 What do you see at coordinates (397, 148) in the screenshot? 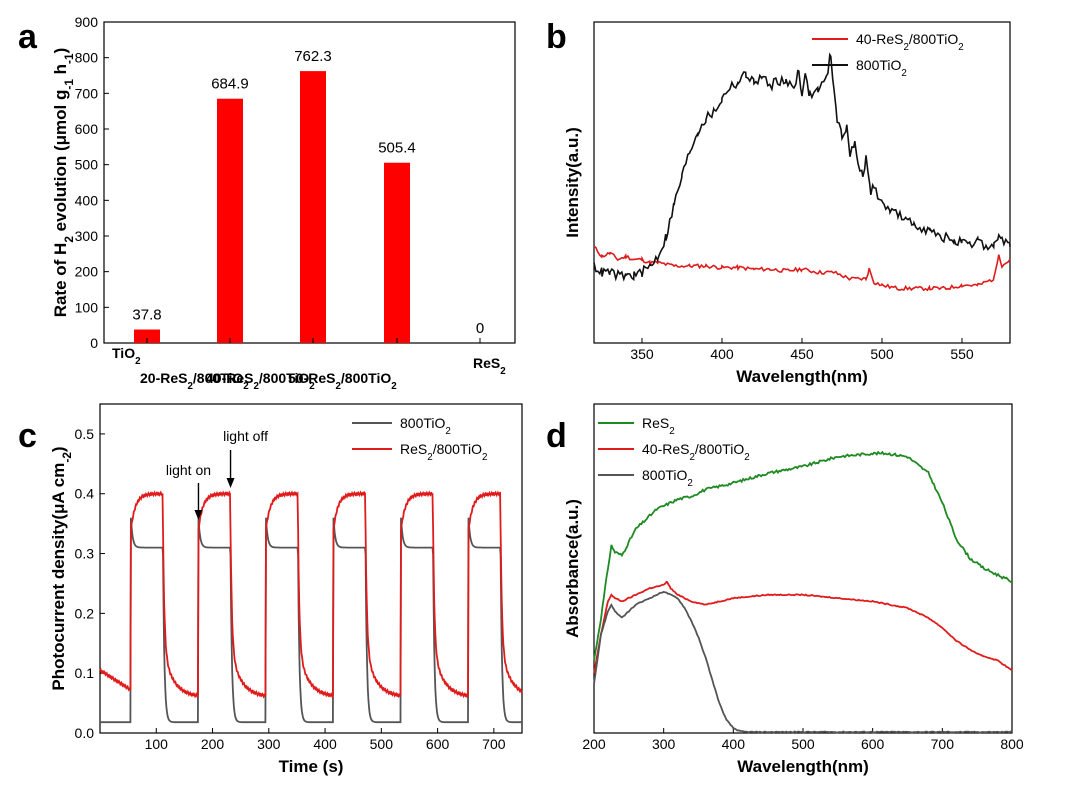
I see `panel-a-value-label: 505.4` at bounding box center [397, 148].